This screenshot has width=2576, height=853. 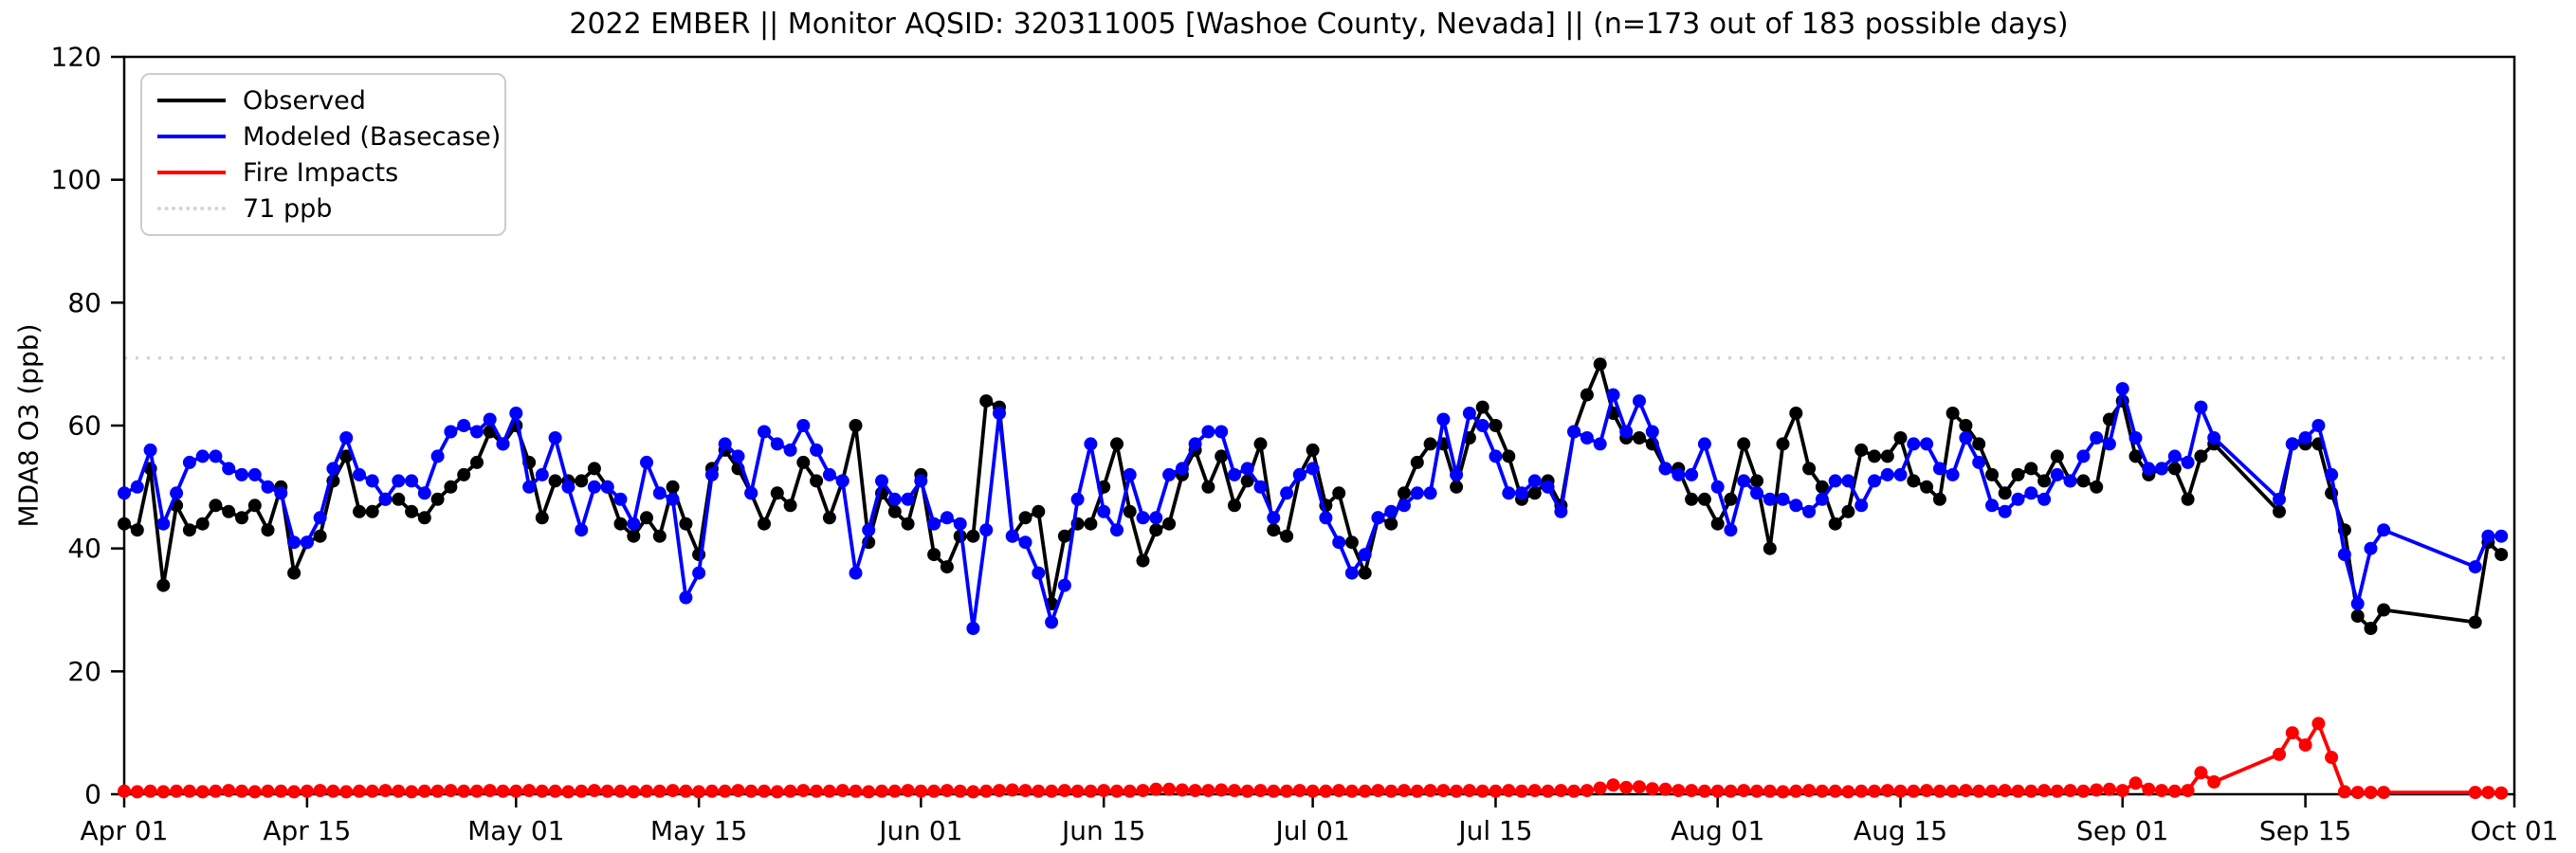 What do you see at coordinates (372, 136) in the screenshot?
I see `legend-label-modeled: Modeled (Basecase)` at bounding box center [372, 136].